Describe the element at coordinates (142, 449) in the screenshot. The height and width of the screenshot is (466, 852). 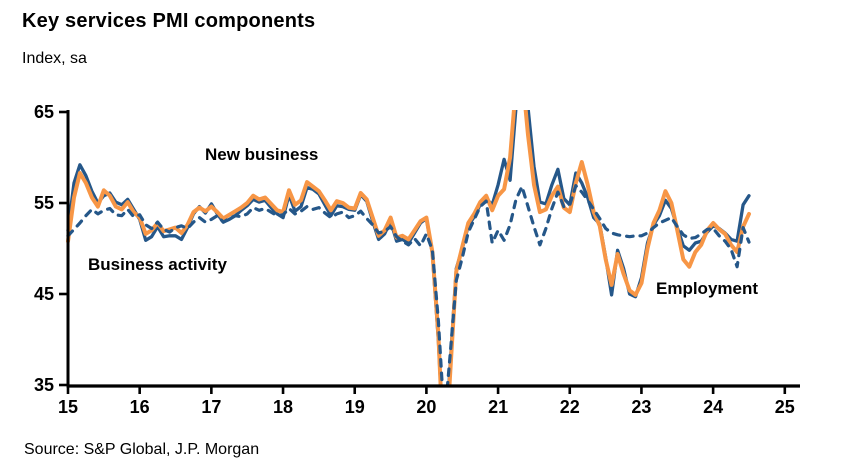
I see `source-note: Source: S&P Global, J.P. Morgan` at that location.